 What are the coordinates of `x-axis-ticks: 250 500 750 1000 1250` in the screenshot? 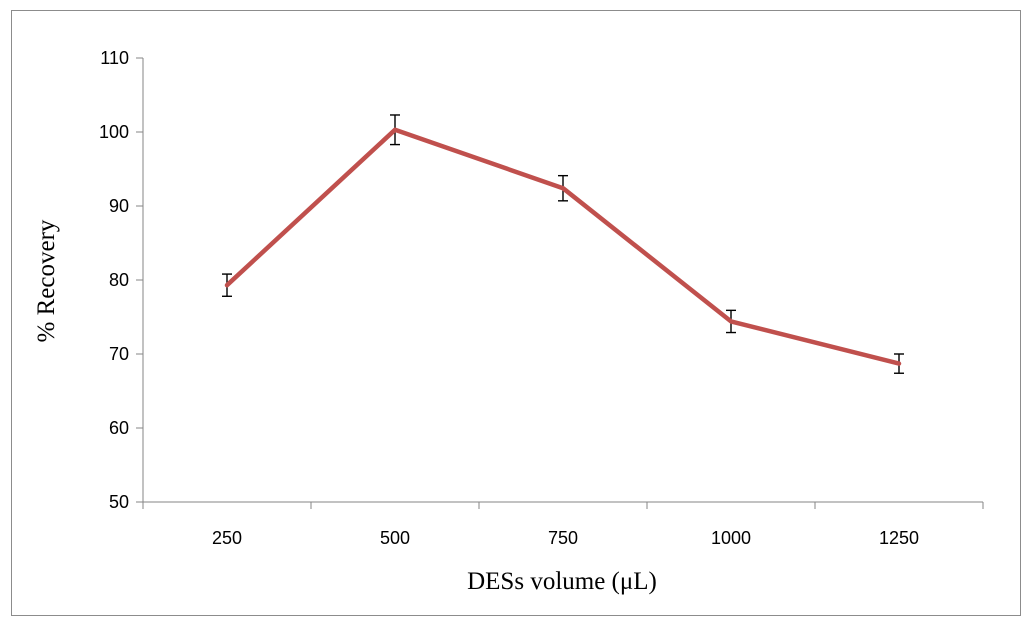 It's located at (563, 525).